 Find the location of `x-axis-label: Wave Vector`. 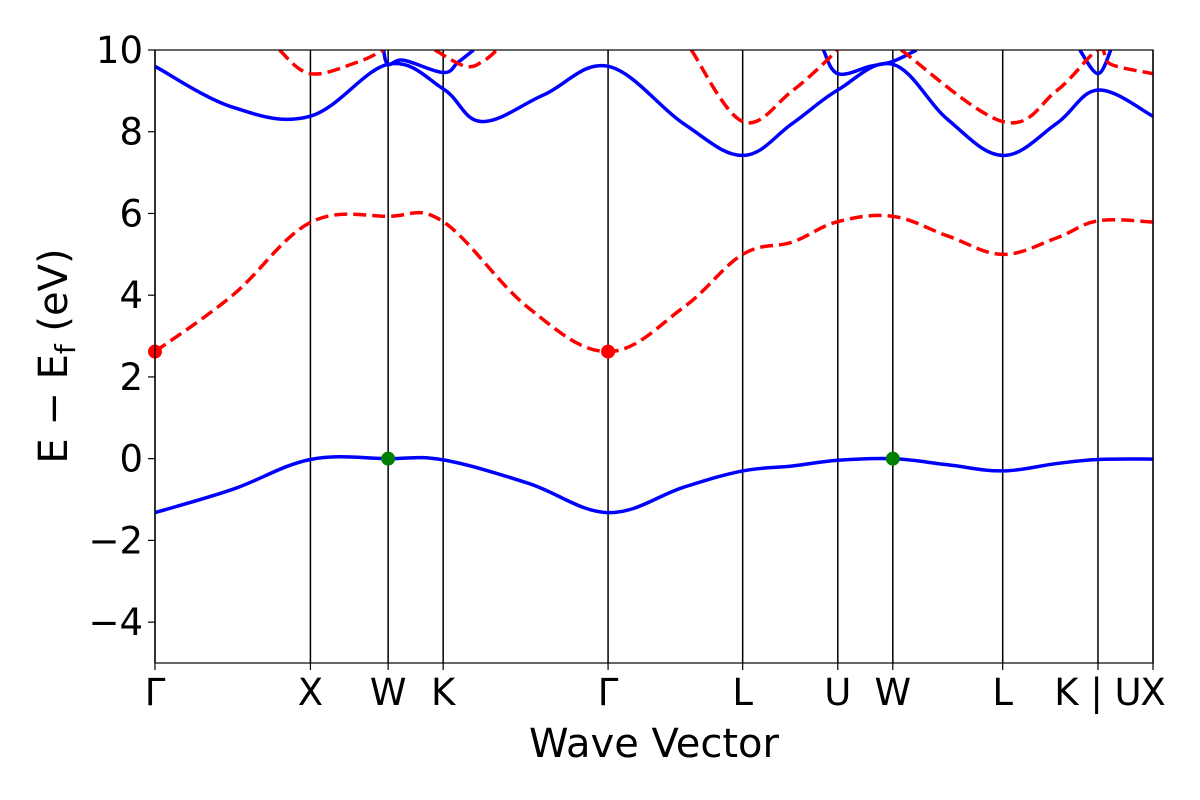

x-axis-label: Wave Vector is located at coordinates (654, 744).